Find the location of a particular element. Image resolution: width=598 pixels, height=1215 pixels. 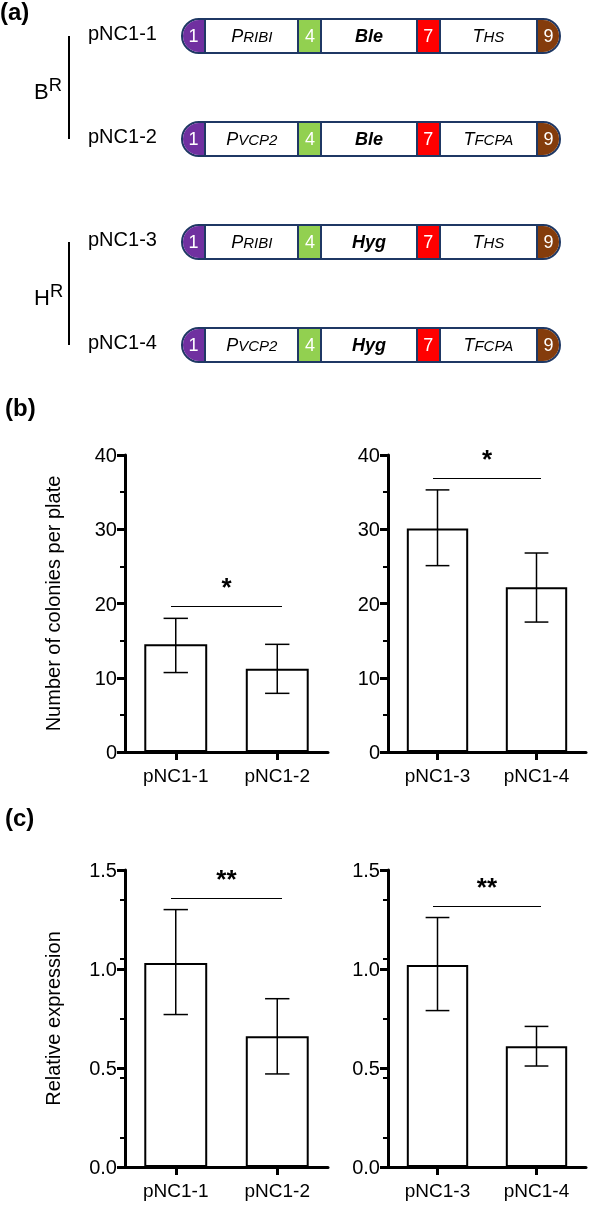

chart-title: (b) is located at coordinates (20, 407).